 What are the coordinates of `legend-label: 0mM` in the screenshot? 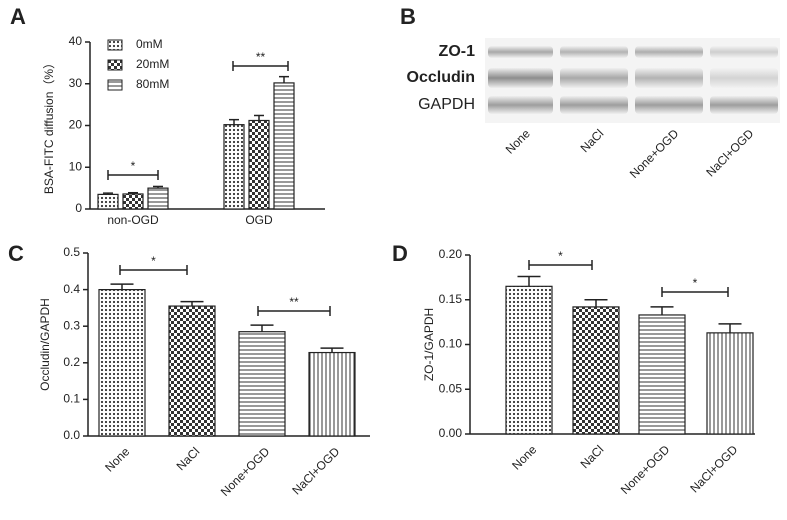 It's located at (149, 44).